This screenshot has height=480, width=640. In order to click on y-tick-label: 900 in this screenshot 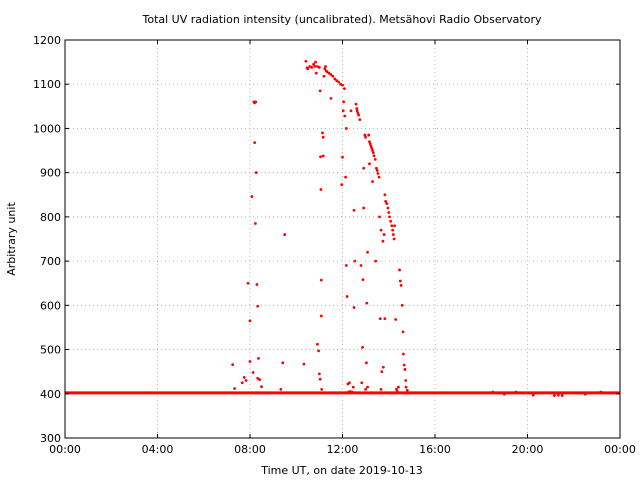, I will do `click(50, 173)`.